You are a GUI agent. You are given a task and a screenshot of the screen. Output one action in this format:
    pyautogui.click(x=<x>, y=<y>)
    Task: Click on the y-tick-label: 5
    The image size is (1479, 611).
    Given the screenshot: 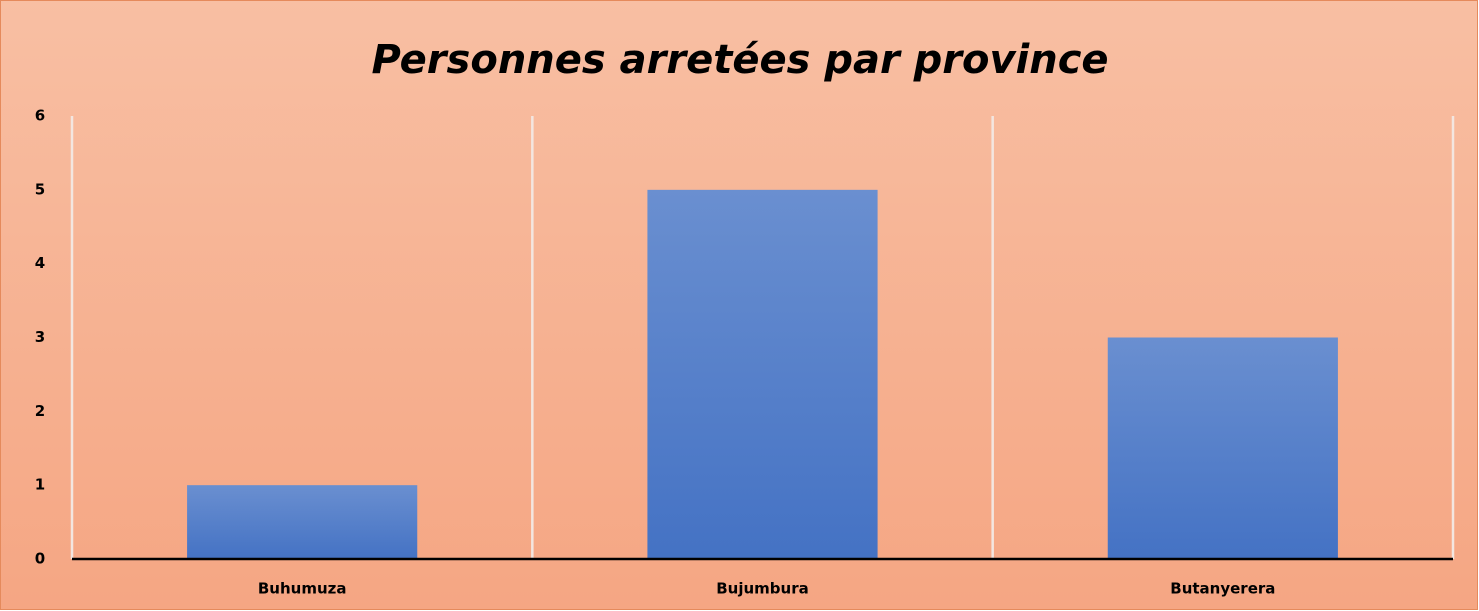 What is the action you would take?
    pyautogui.click(x=40, y=189)
    